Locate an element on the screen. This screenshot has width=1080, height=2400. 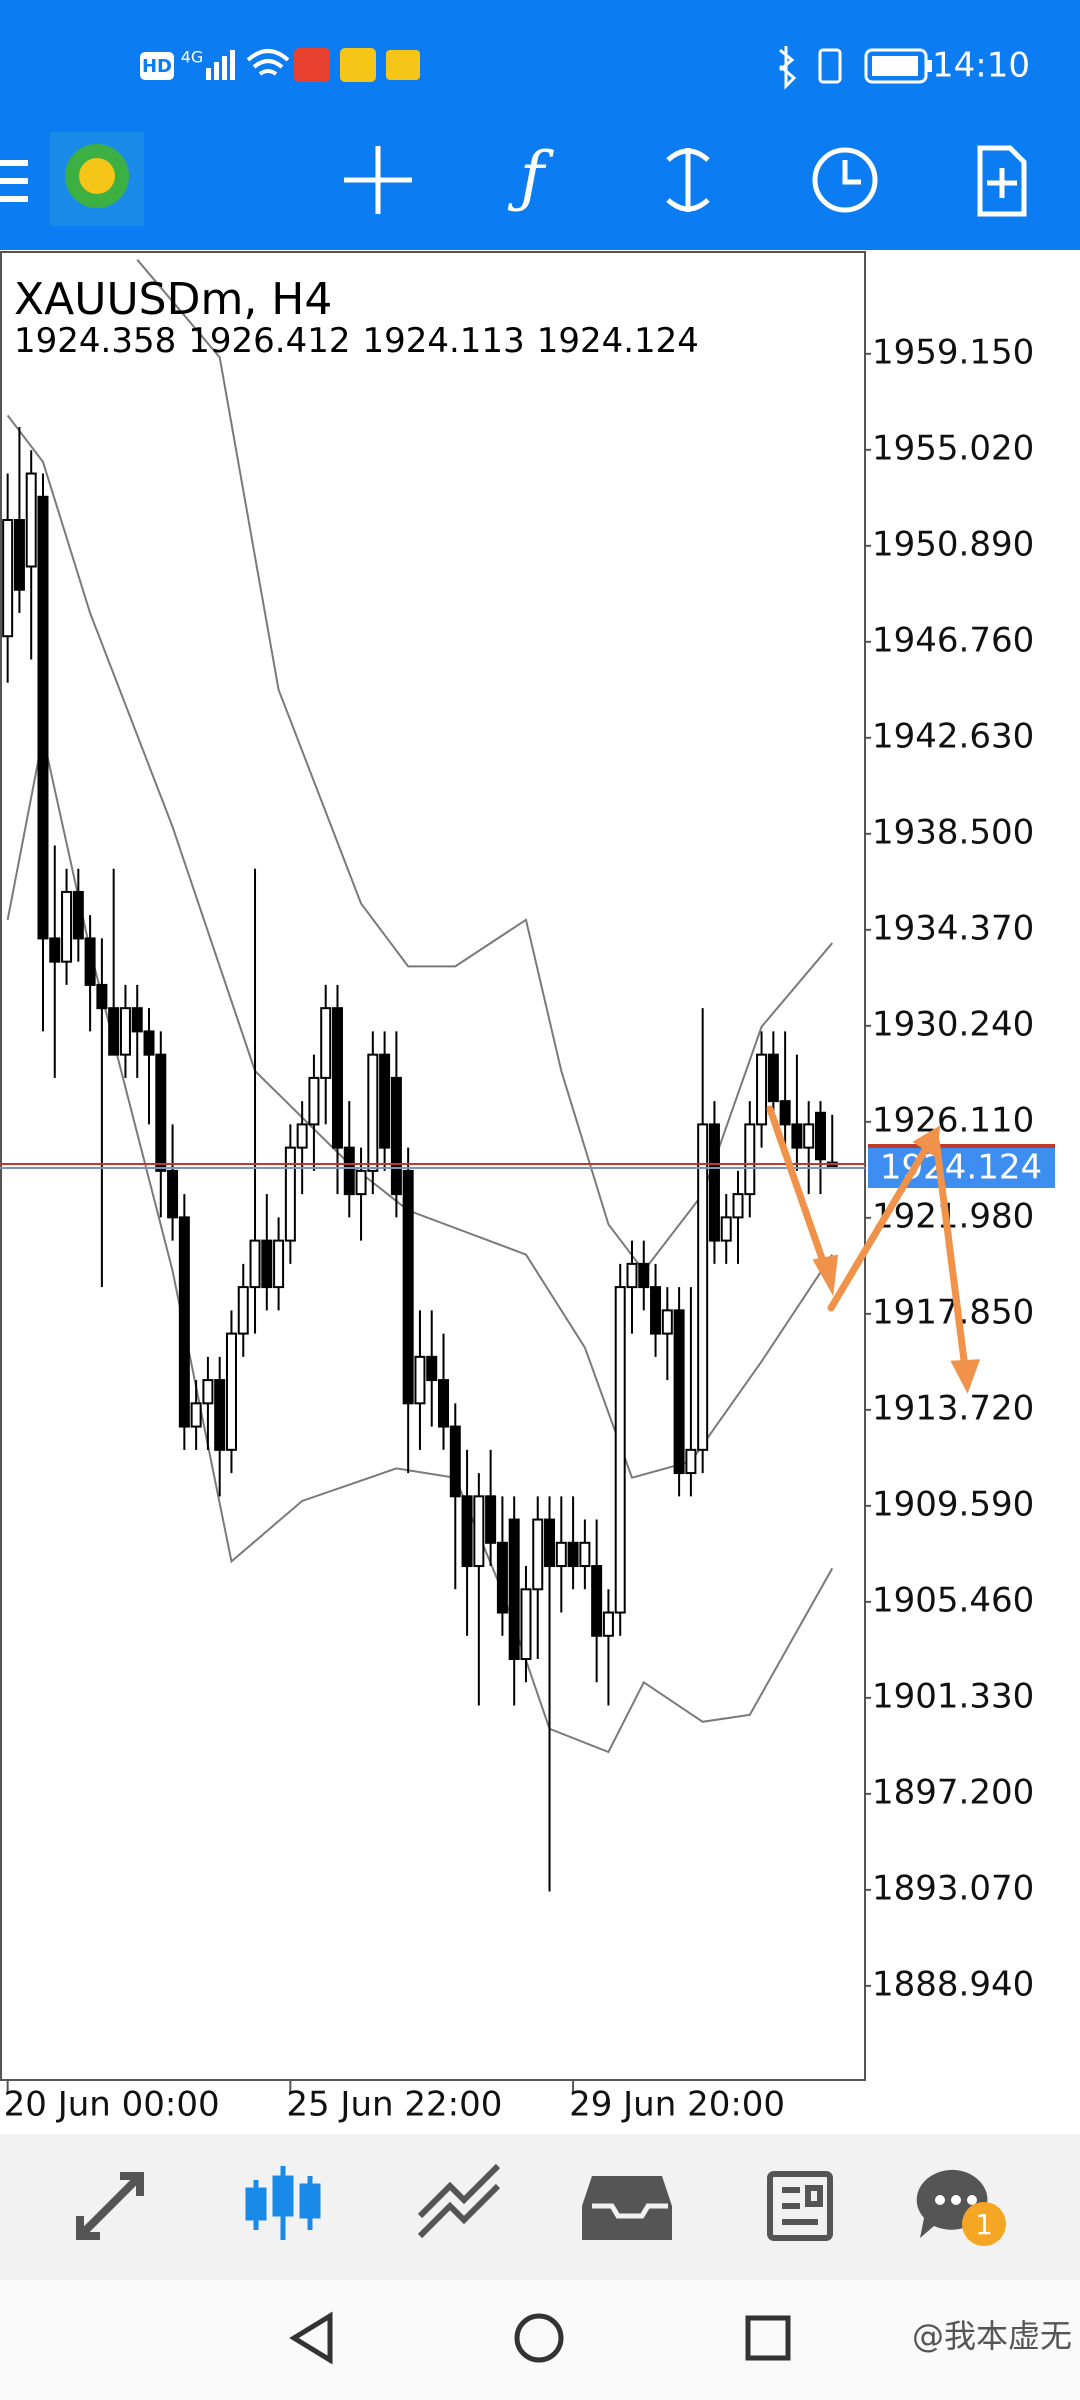
templates-button is located at coordinates (1002, 181).